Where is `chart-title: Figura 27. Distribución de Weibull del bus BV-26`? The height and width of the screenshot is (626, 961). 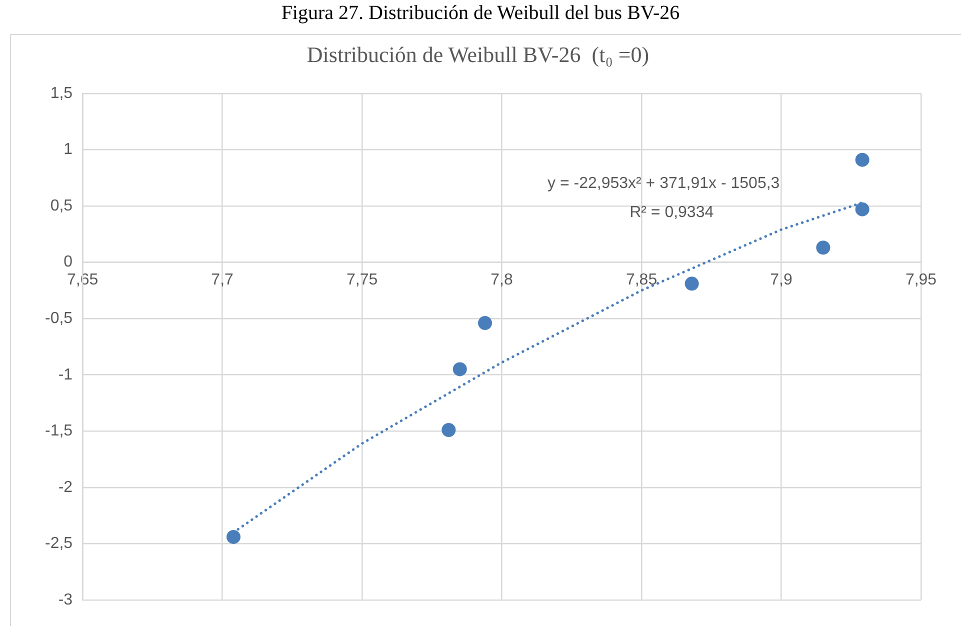 chart-title: Figura 27. Distribución de Weibull del bus BV-26 is located at coordinates (480, 13).